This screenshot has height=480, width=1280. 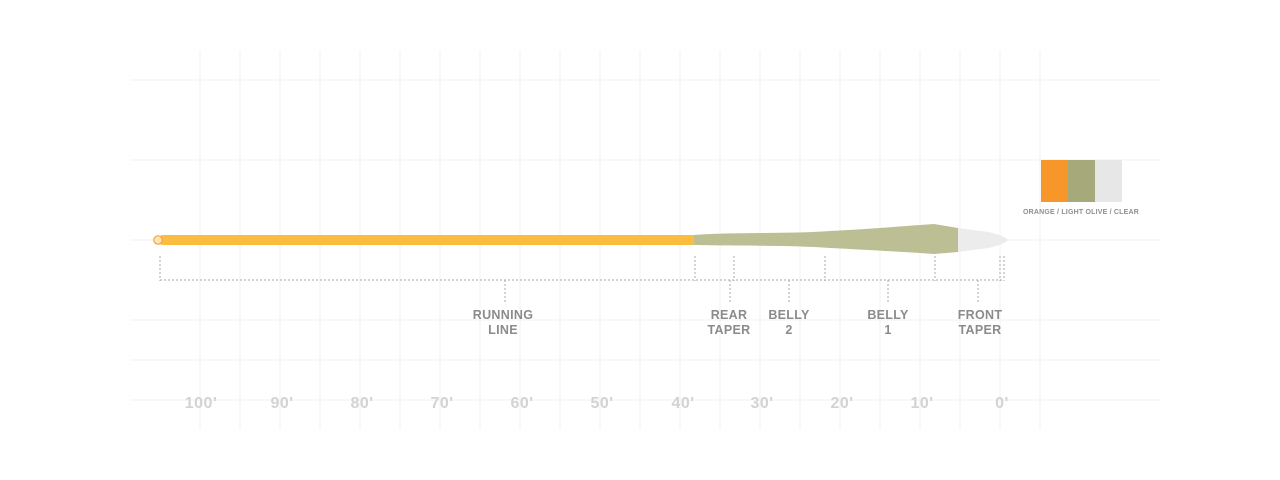 I want to click on axis-tick: 100', so click(x=201, y=403).